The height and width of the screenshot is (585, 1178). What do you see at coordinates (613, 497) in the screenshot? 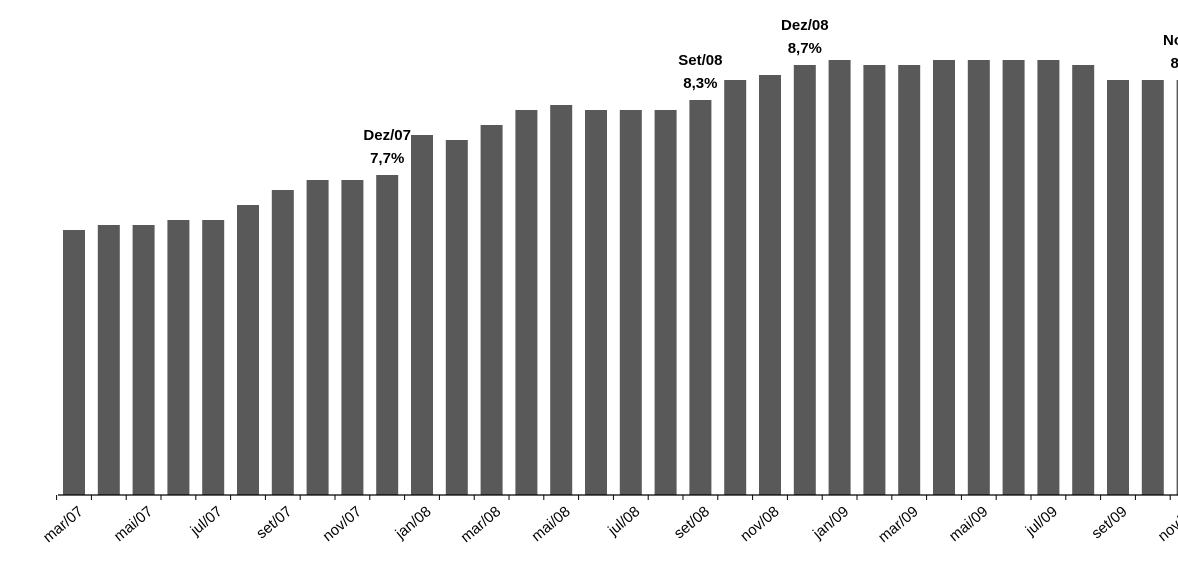
I see `x-ticks-layer` at bounding box center [613, 497].